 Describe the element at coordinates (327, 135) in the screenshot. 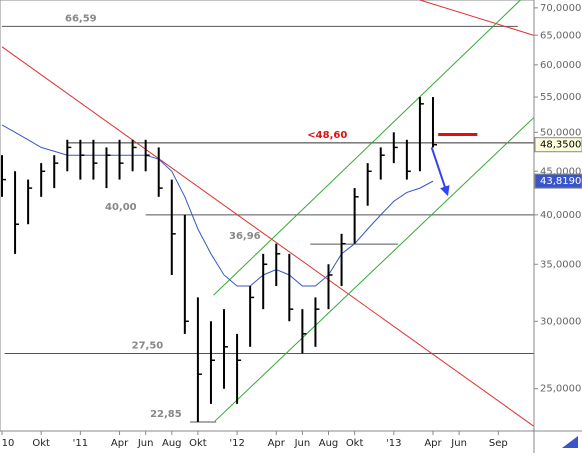

I see `level-label: <48,60` at that location.